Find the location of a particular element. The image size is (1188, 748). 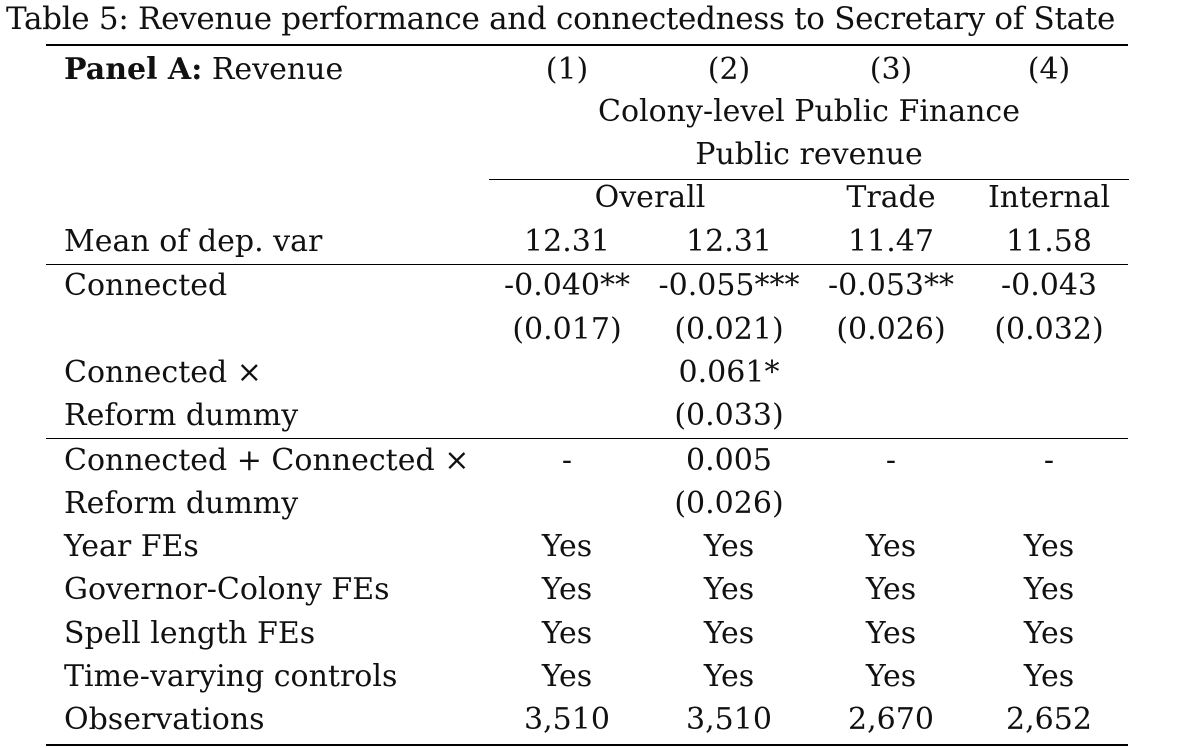

table-cell: -0.043 is located at coordinates (1049, 285).